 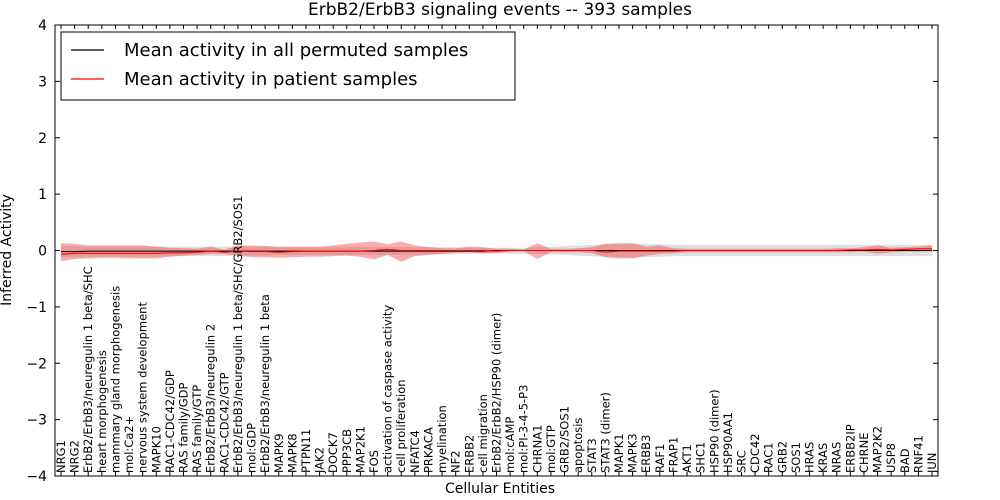 I want to click on x-tick-label: ErbB2/ErbB3/neuregulin 2, so click(x=211, y=398).